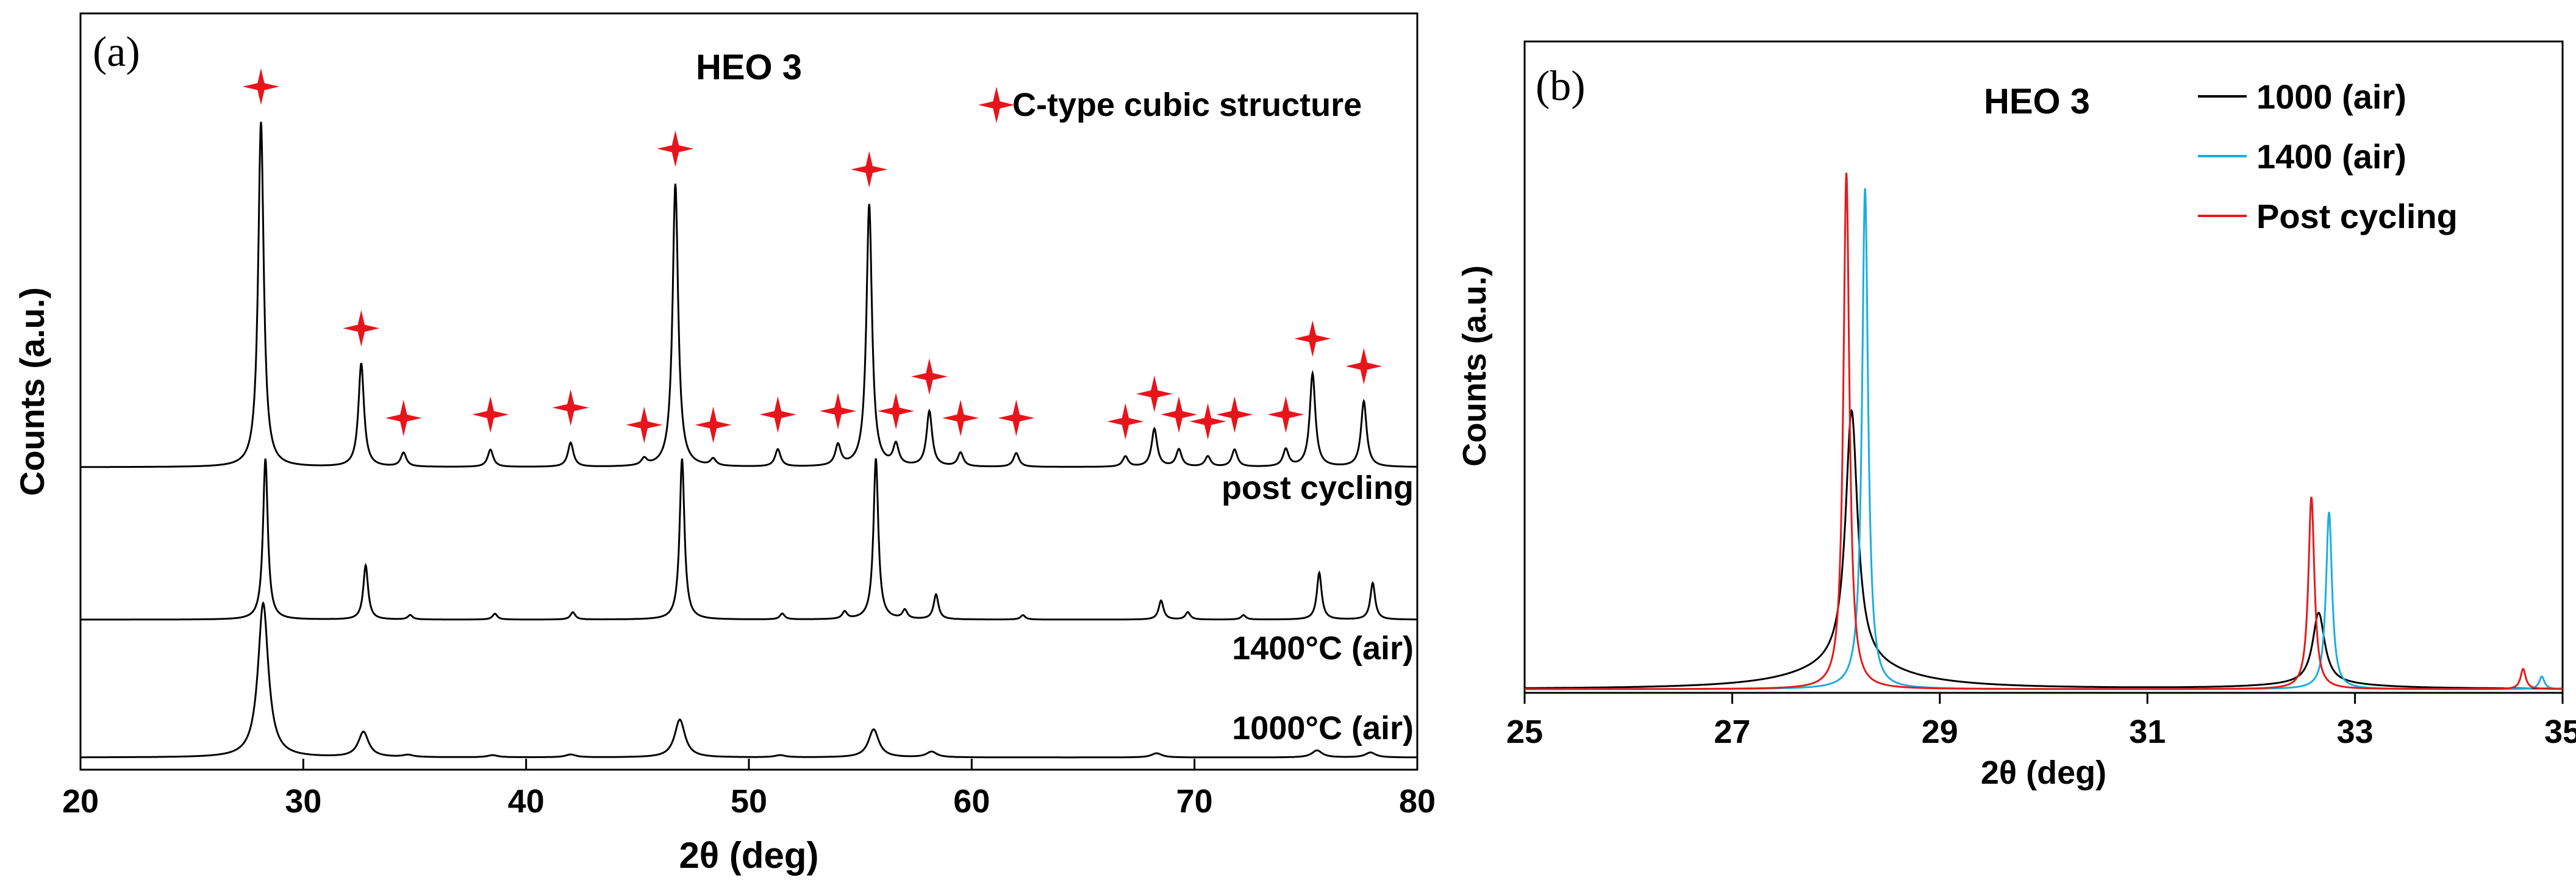 This screenshot has height=888, width=2576. What do you see at coordinates (1561, 86) in the screenshot?
I see `panel-b-label: (b)` at bounding box center [1561, 86].